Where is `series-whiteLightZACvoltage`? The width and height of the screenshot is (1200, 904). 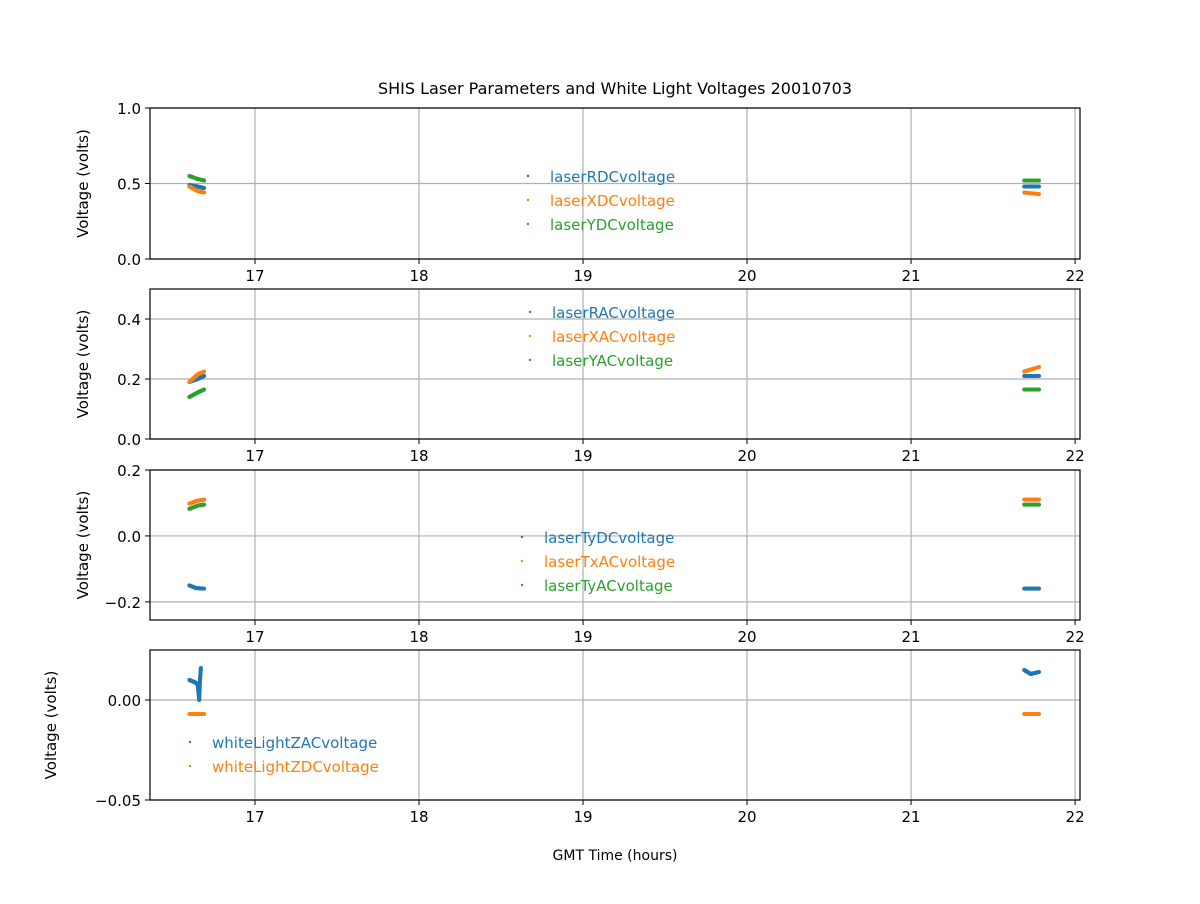 series-whiteLightZACvoltage is located at coordinates (614, 684).